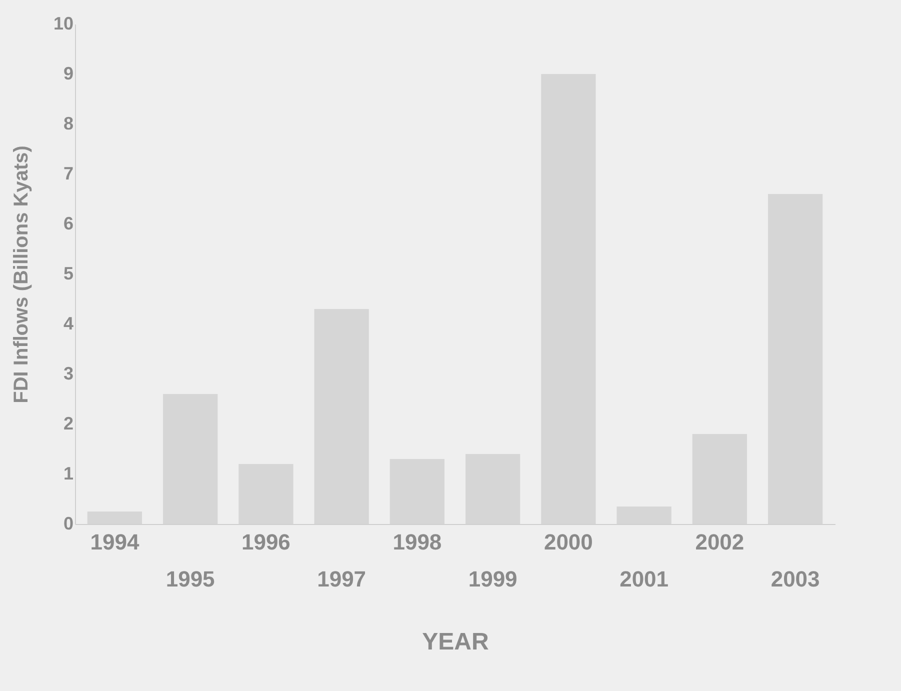  Describe the element at coordinates (68, 474) in the screenshot. I see `y-tick-label: 1` at that location.